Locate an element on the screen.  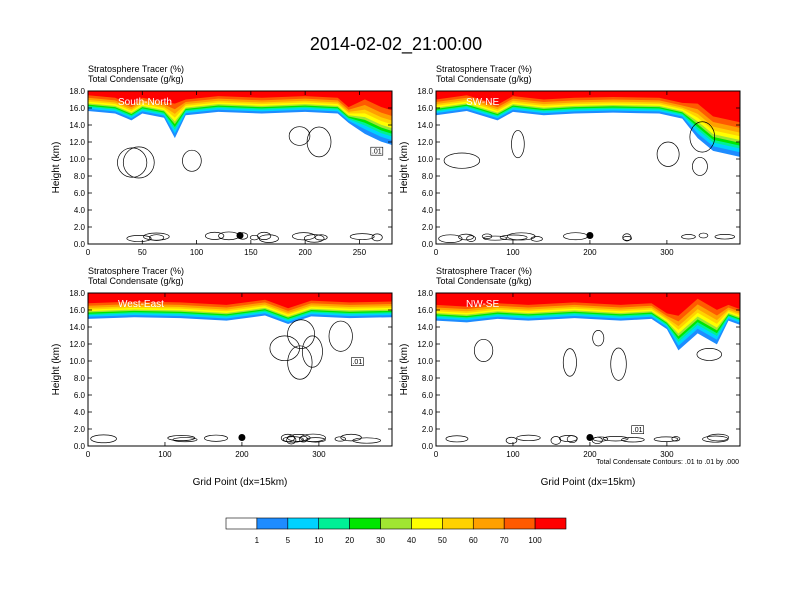
panel-title-line: Total Condensate (g/kg) is located at coordinates (136, 281).